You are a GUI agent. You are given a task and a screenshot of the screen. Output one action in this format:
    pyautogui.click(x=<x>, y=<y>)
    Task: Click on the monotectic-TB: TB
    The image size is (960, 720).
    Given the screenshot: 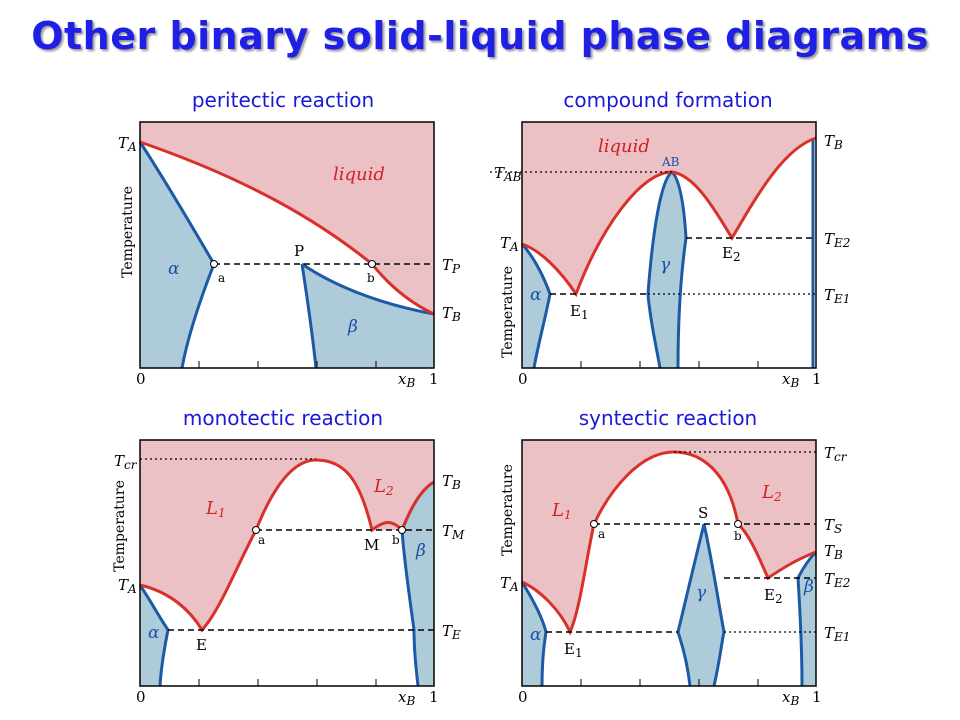 What is the action you would take?
    pyautogui.click(x=451, y=482)
    